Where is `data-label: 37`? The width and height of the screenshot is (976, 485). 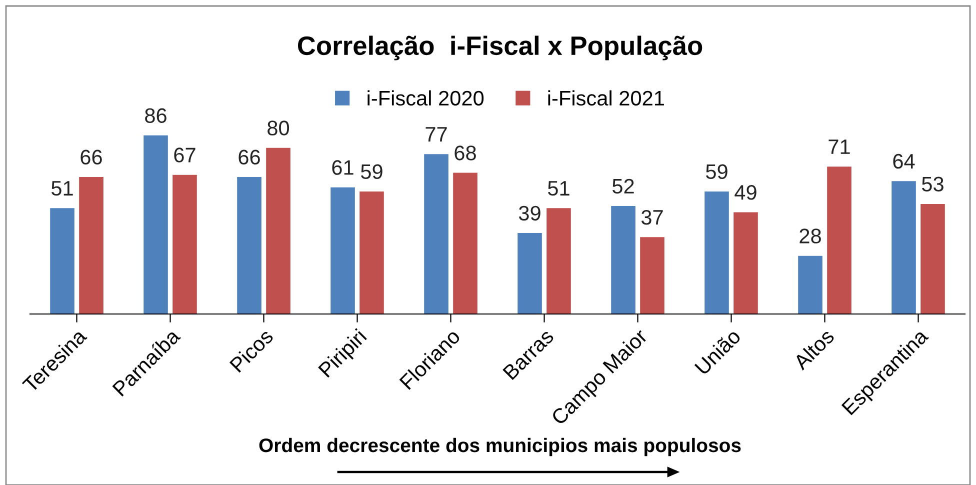 data-label: 37 is located at coordinates (652, 217).